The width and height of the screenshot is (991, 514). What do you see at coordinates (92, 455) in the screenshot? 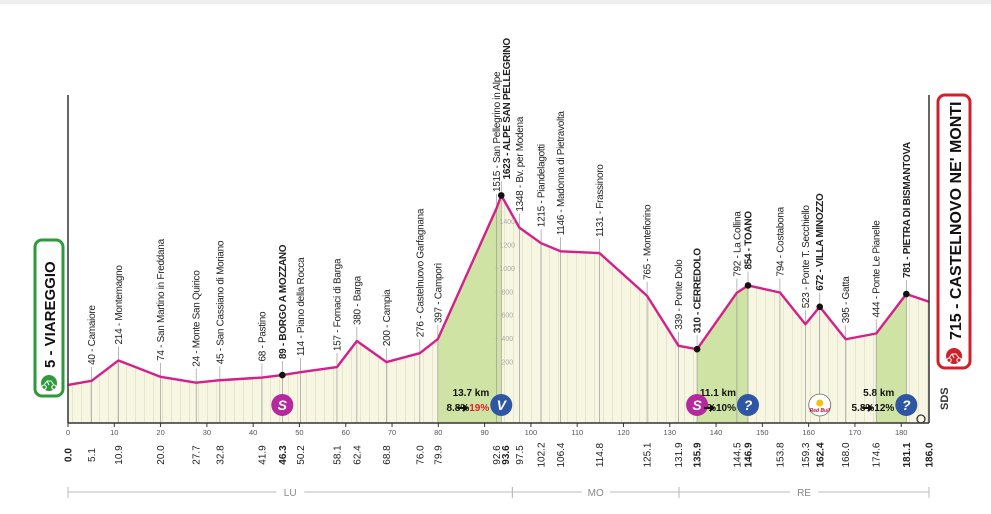
I see `km-label: 5.1` at bounding box center [92, 455].